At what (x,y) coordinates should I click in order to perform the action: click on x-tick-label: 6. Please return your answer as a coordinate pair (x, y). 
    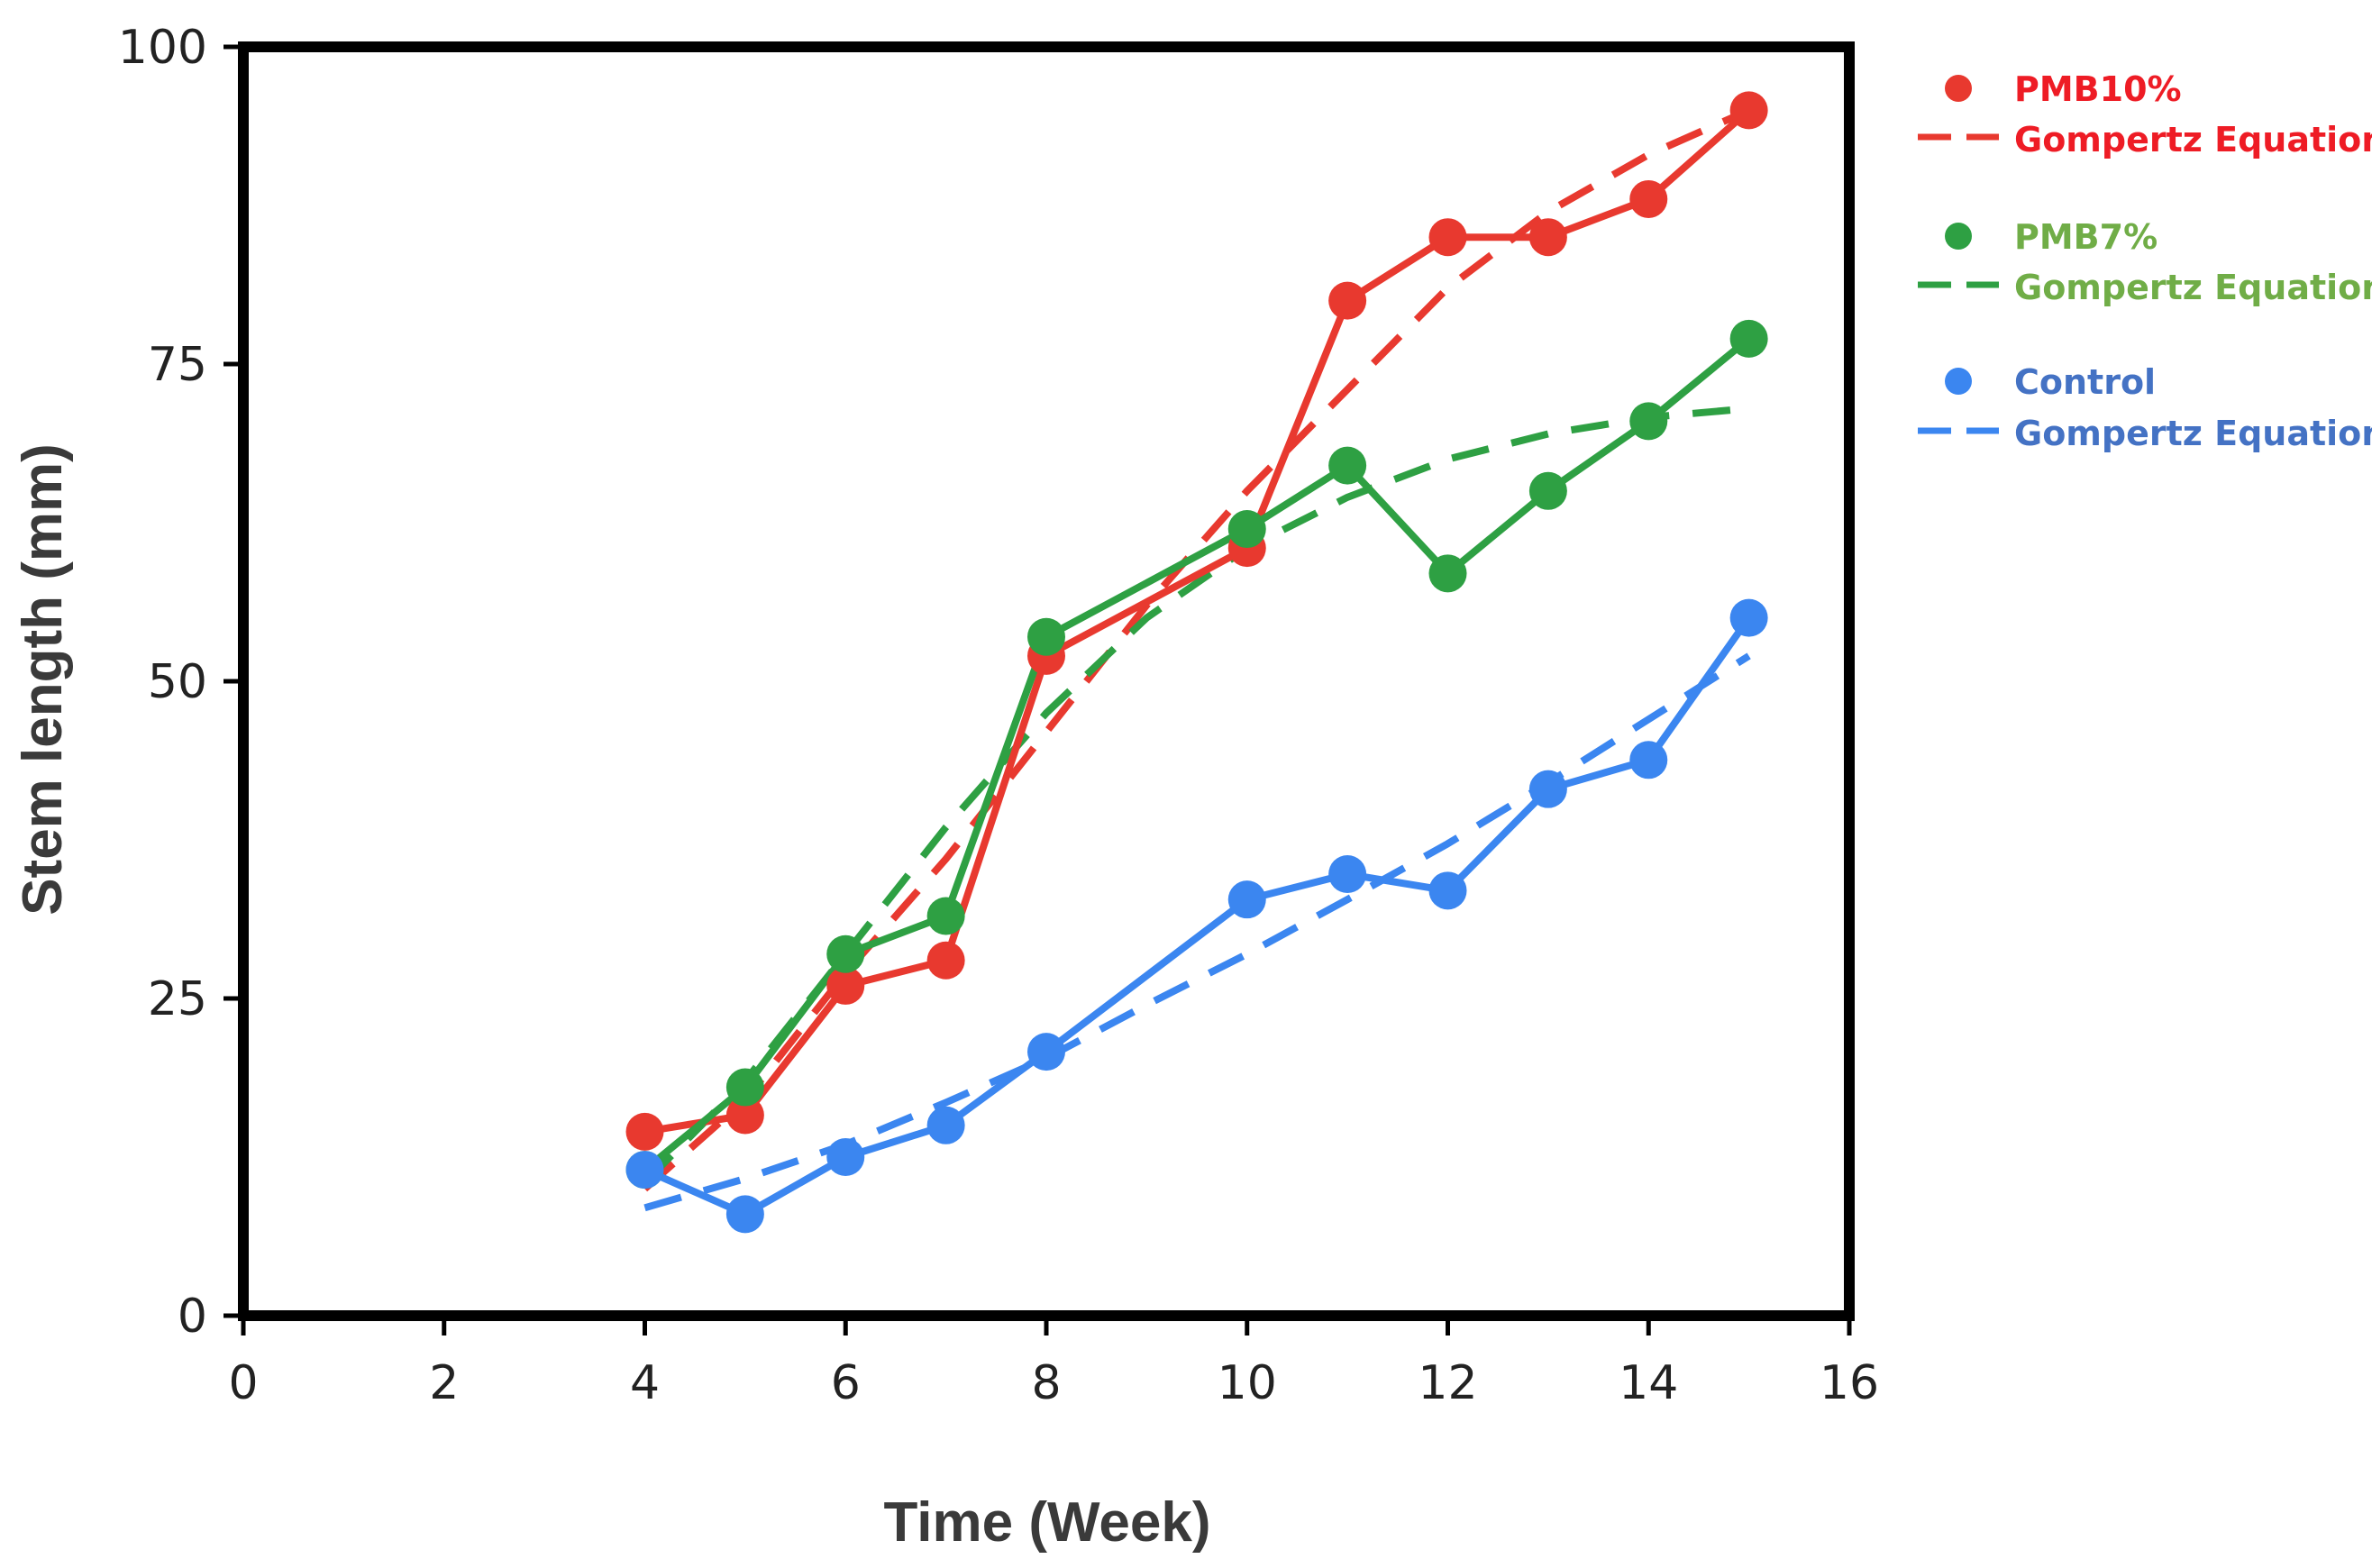
    Looking at the image, I should click on (846, 1383).